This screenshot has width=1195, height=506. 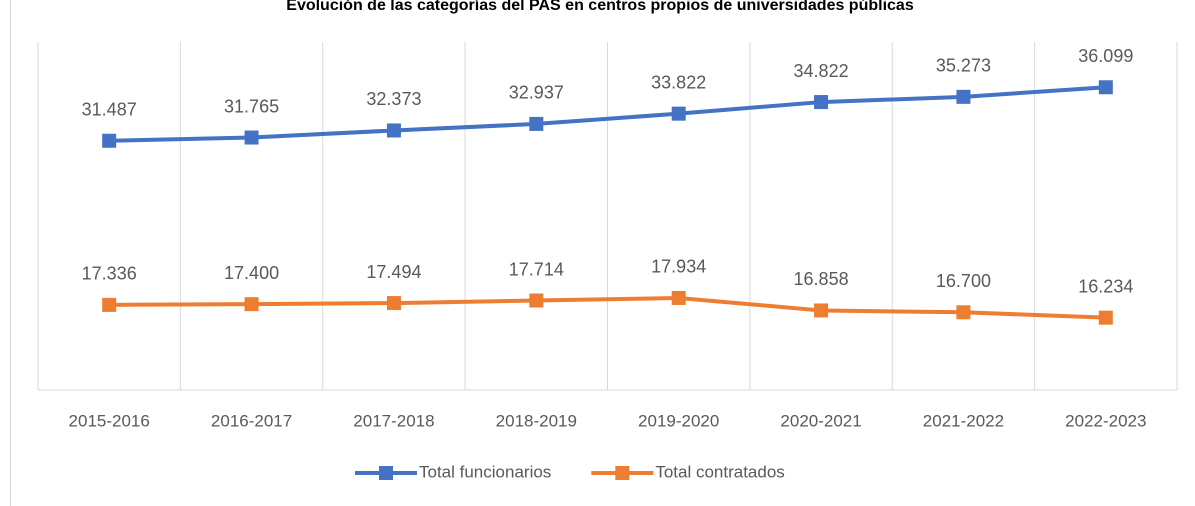 What do you see at coordinates (820, 420) in the screenshot?
I see `x-tick-label: 2020-2021` at bounding box center [820, 420].